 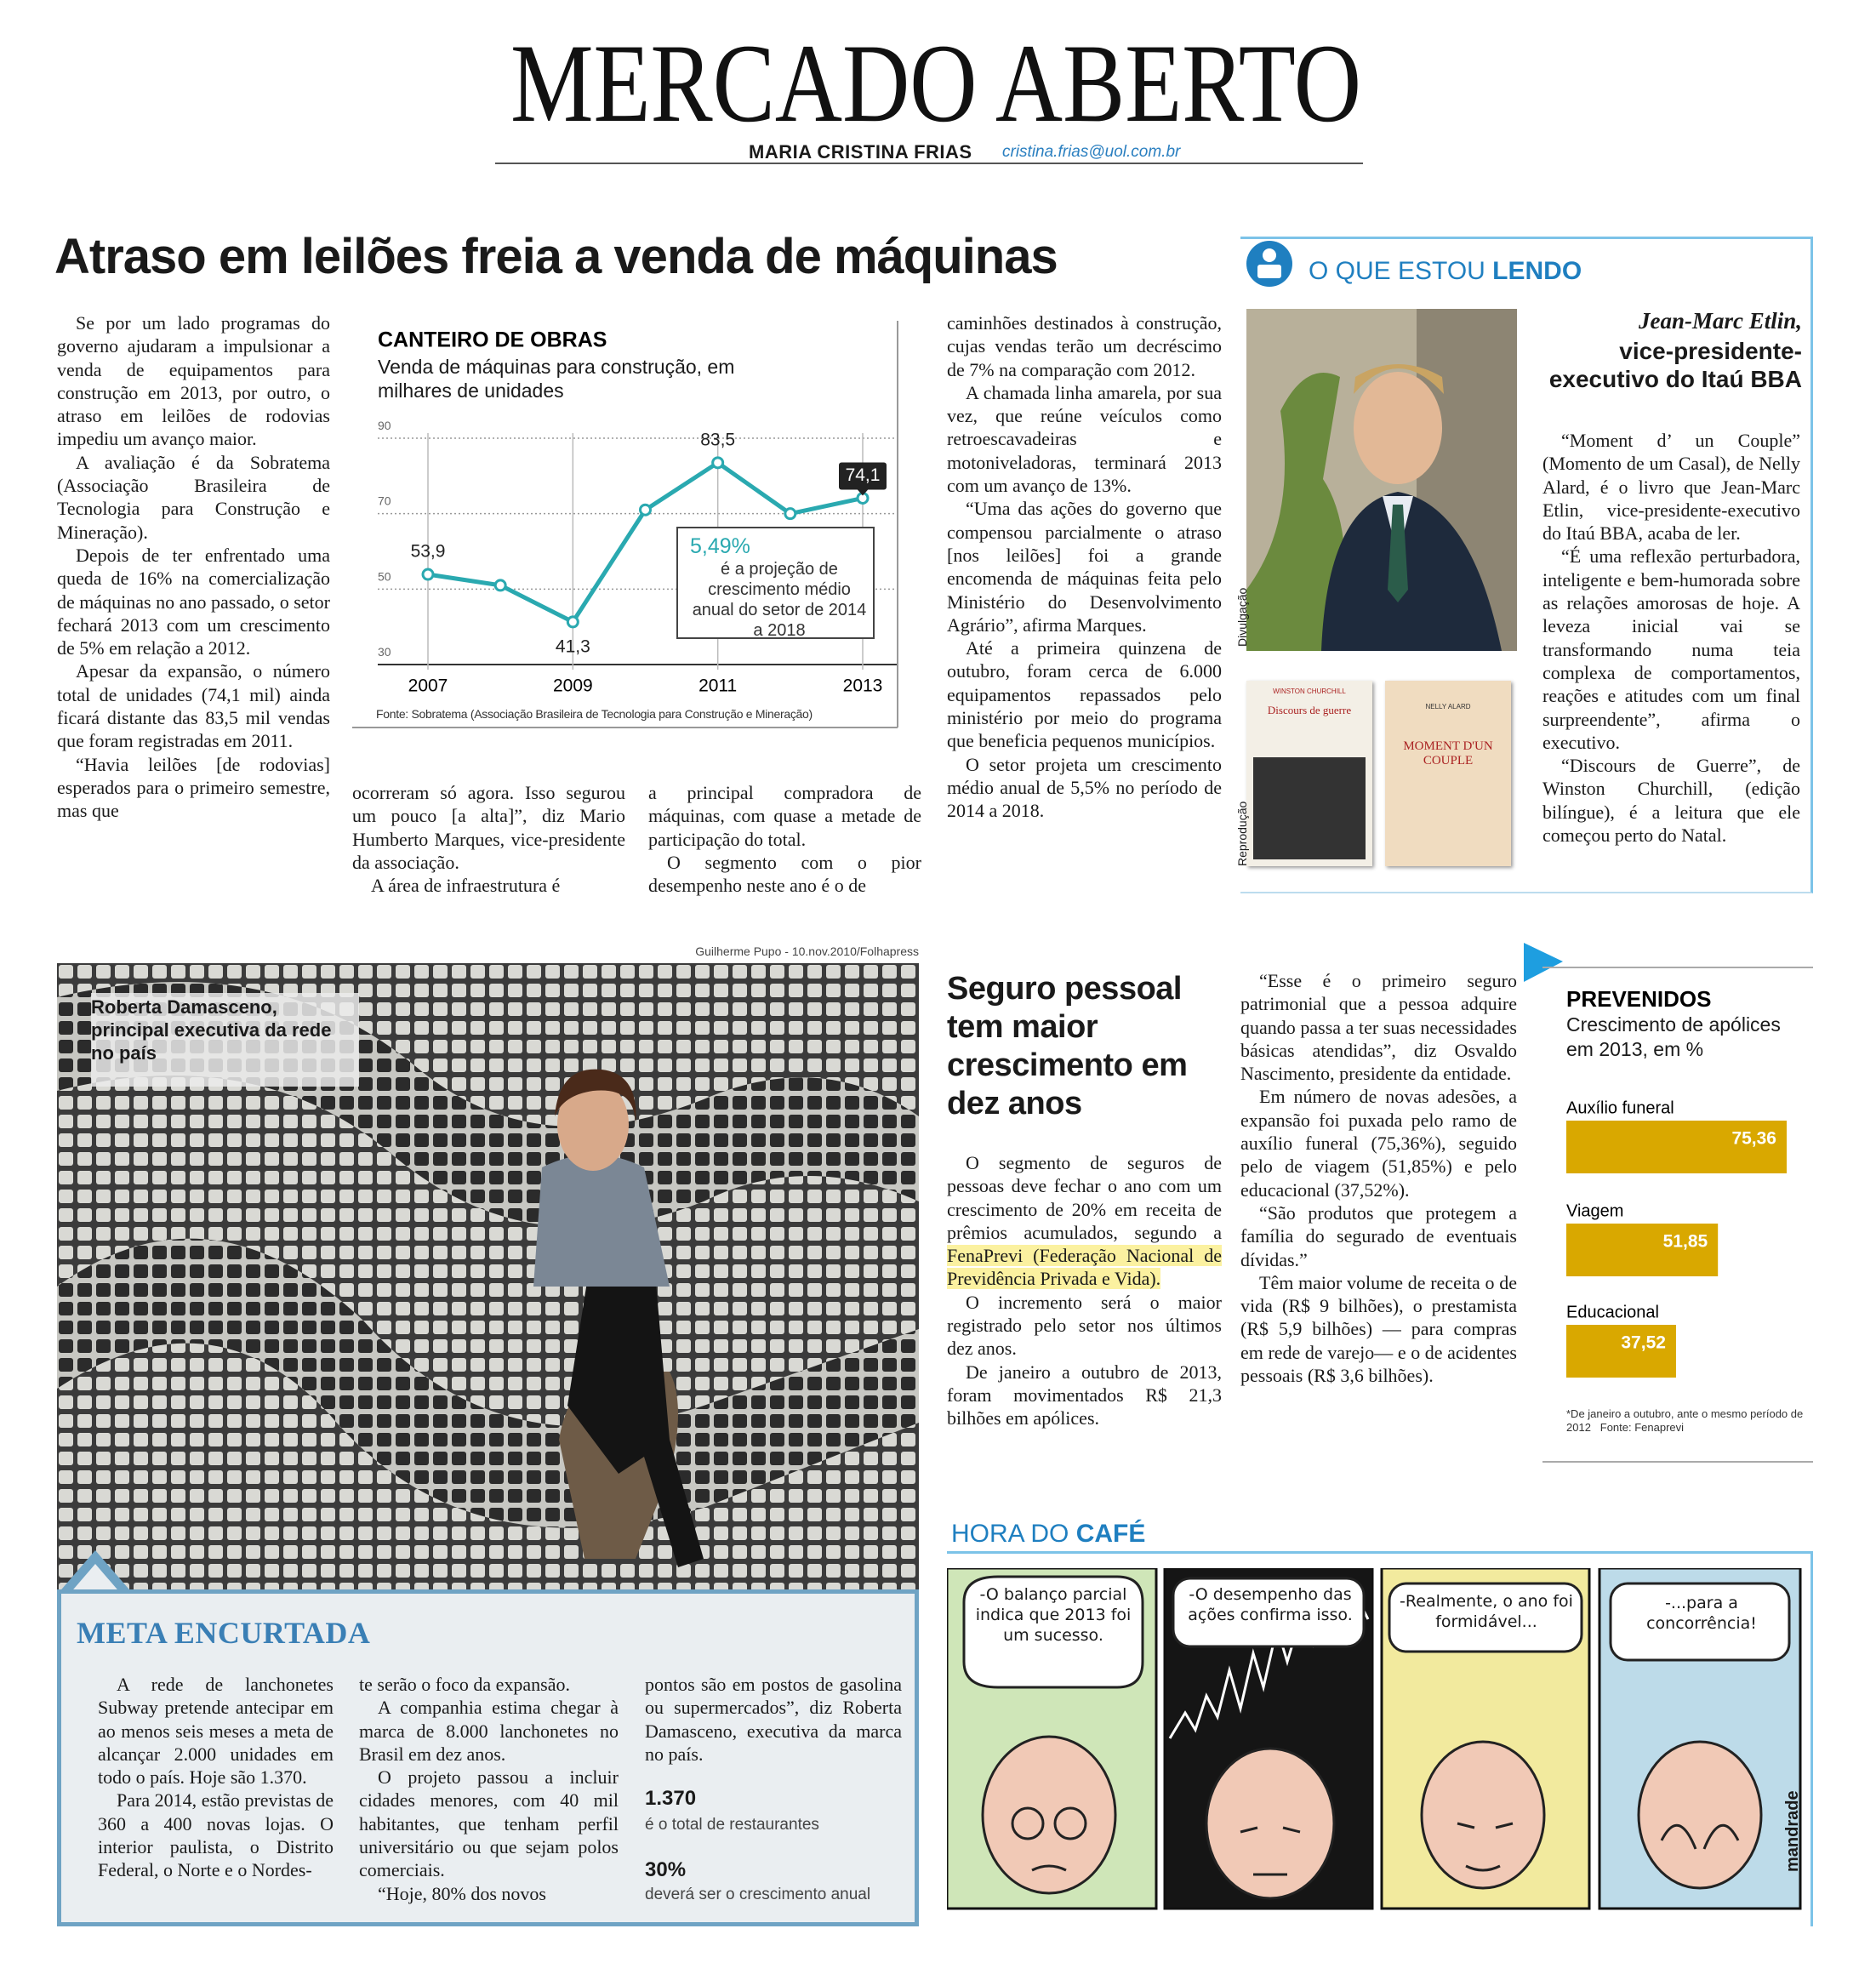 What do you see at coordinates (465, 1684) in the screenshot?
I see `paragraph: te serão o foco da expansão.` at bounding box center [465, 1684].